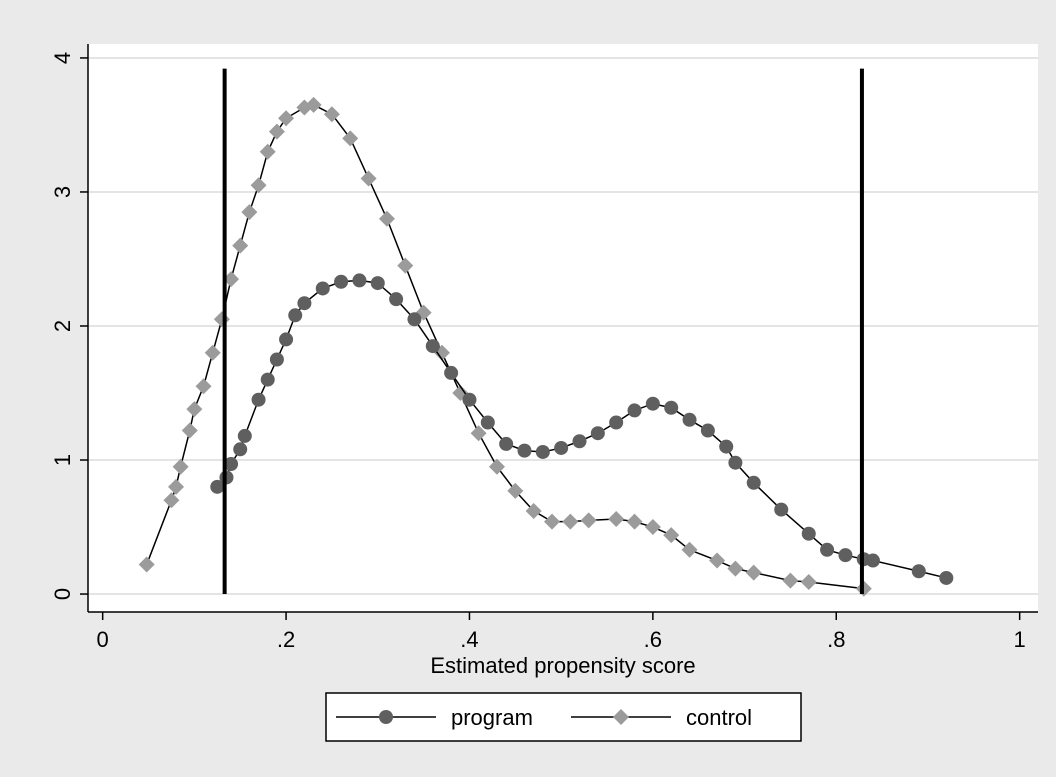 The width and height of the screenshot is (1056, 782). I want to click on x-tick-label: 0, so click(103, 639).